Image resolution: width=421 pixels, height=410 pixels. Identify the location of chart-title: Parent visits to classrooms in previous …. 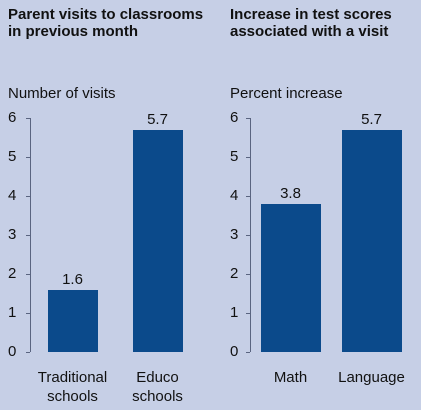
(106, 23).